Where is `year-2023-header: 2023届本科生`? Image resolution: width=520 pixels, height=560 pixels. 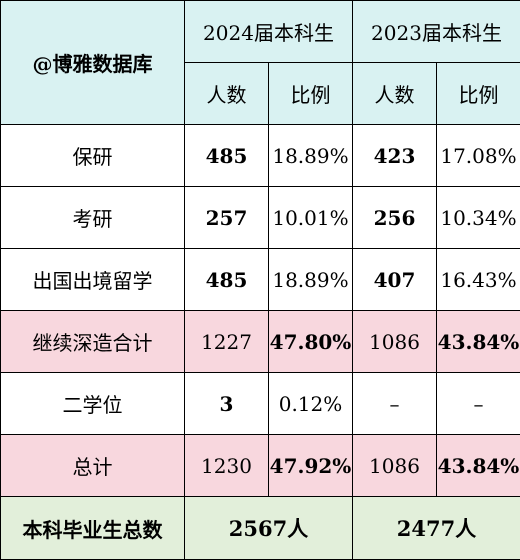
year-2023-header: 2023届本科生 is located at coordinates (436, 32).